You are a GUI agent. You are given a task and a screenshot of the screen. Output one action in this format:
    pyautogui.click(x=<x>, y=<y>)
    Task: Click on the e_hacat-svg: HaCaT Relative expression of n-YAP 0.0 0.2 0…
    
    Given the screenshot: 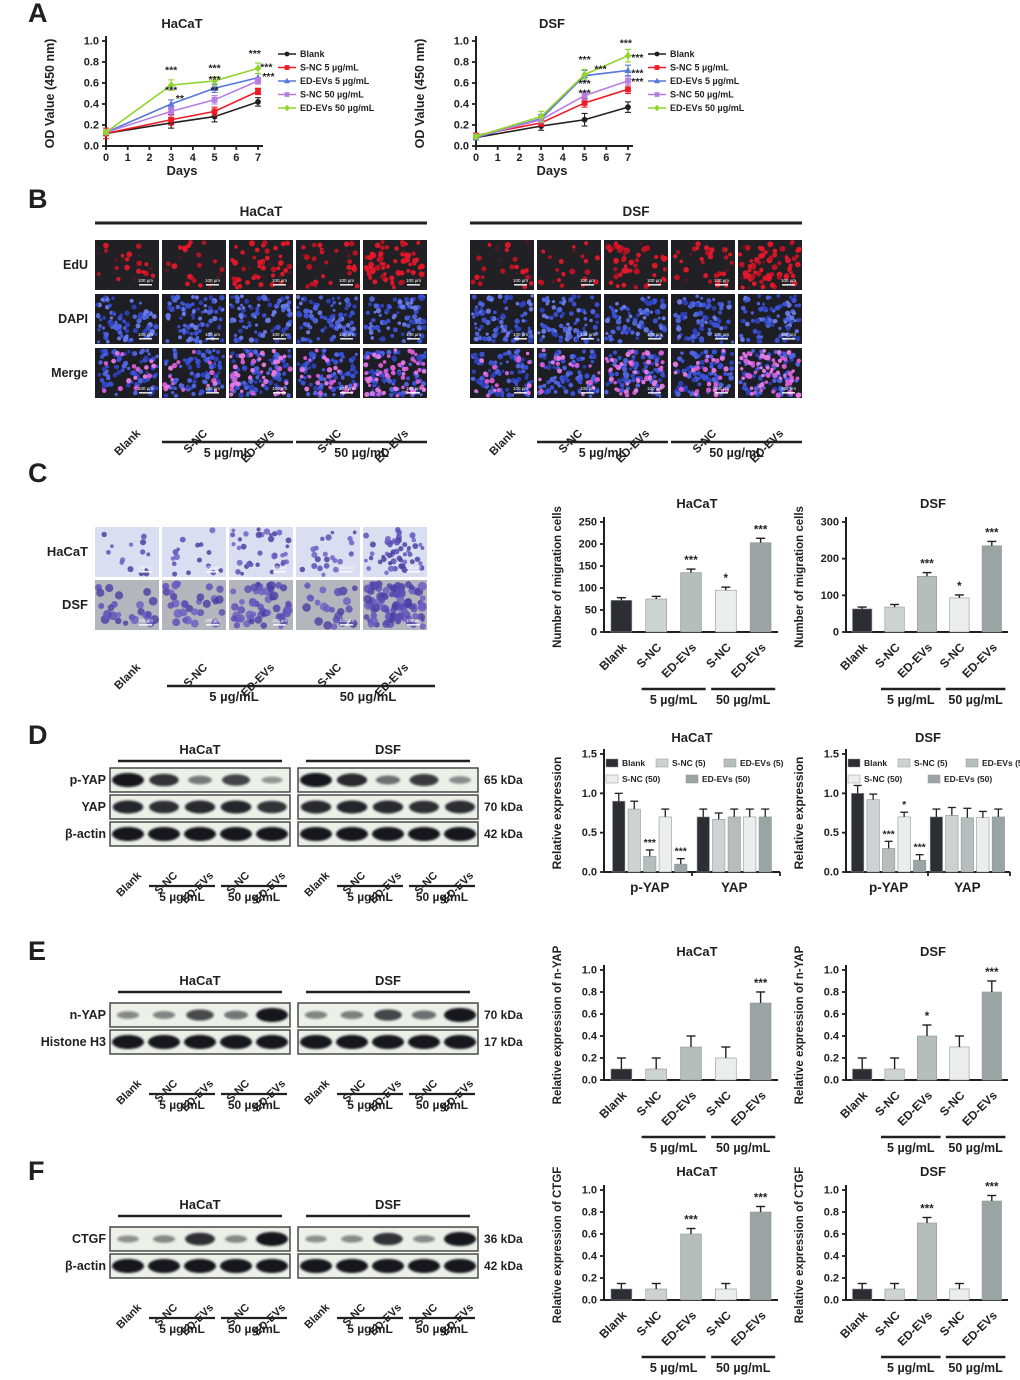 What is the action you would take?
    pyautogui.click(x=665, y=1049)
    